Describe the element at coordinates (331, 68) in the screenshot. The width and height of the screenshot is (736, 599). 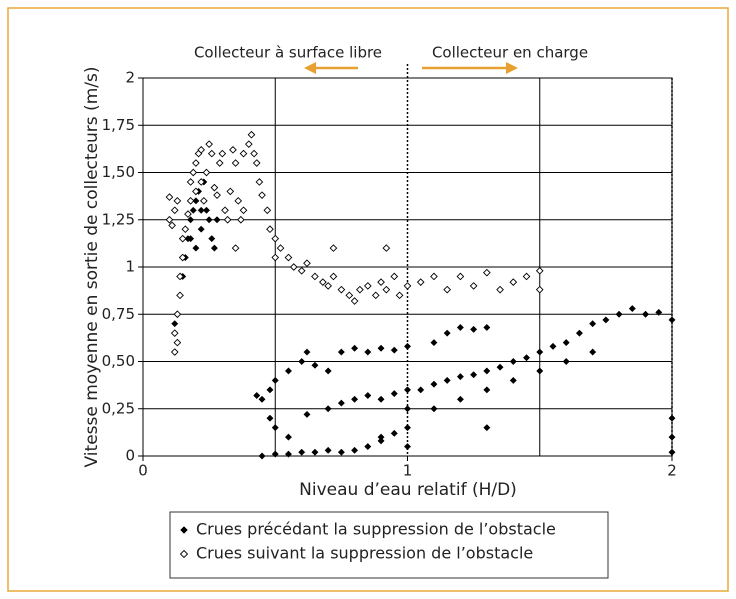
I see `arrow-left` at that location.